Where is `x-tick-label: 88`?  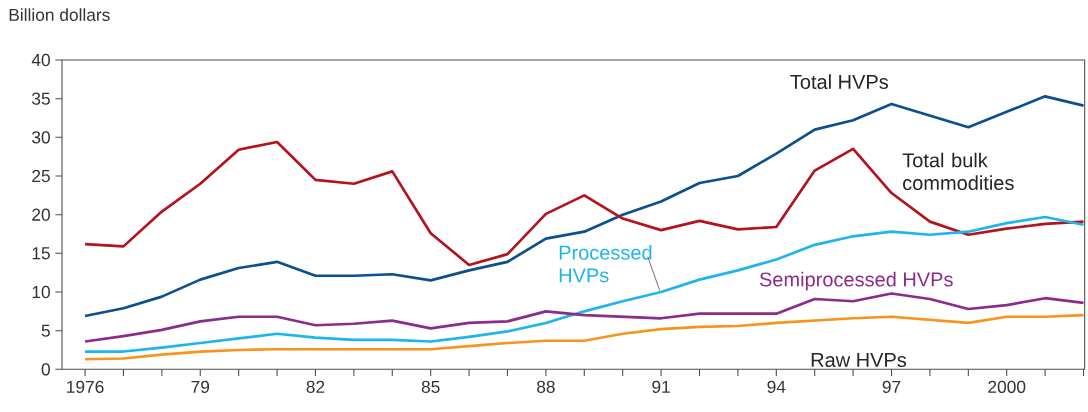
x-tick-label: 88 is located at coordinates (546, 386).